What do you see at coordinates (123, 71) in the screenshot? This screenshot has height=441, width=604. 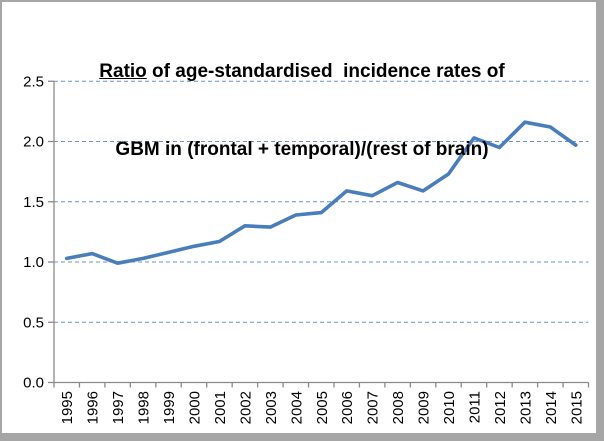 I see `chart-title-underlined-word: Ratio` at bounding box center [123, 71].